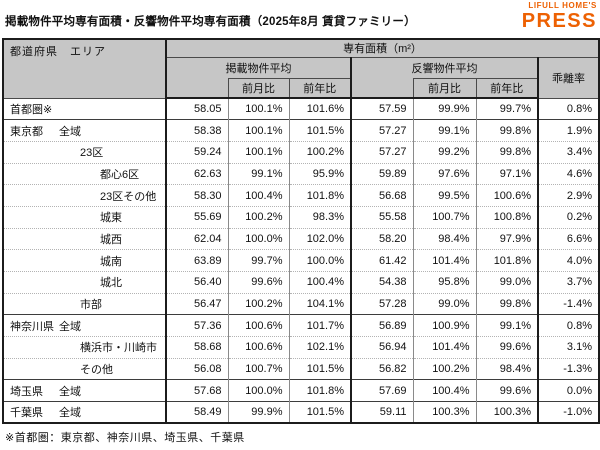 The width and height of the screenshot is (600, 450). What do you see at coordinates (319, 325) in the screenshot?
I see `cell-listed_yoy: 101.7%` at bounding box center [319, 325].